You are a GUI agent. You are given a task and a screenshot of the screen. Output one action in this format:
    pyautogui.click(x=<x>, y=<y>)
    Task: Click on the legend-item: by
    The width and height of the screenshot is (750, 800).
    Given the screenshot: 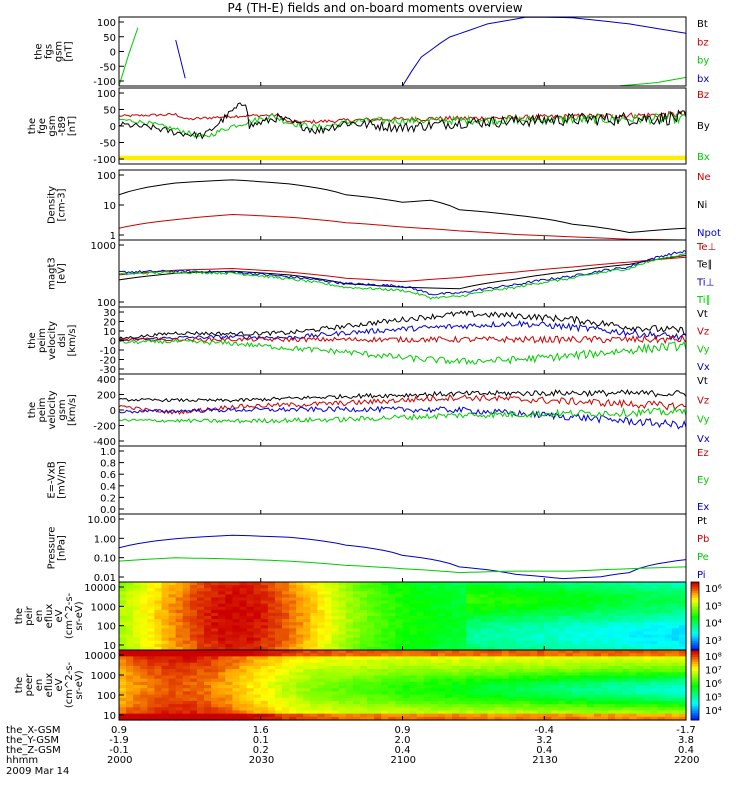 What is the action you would take?
    pyautogui.click(x=703, y=61)
    